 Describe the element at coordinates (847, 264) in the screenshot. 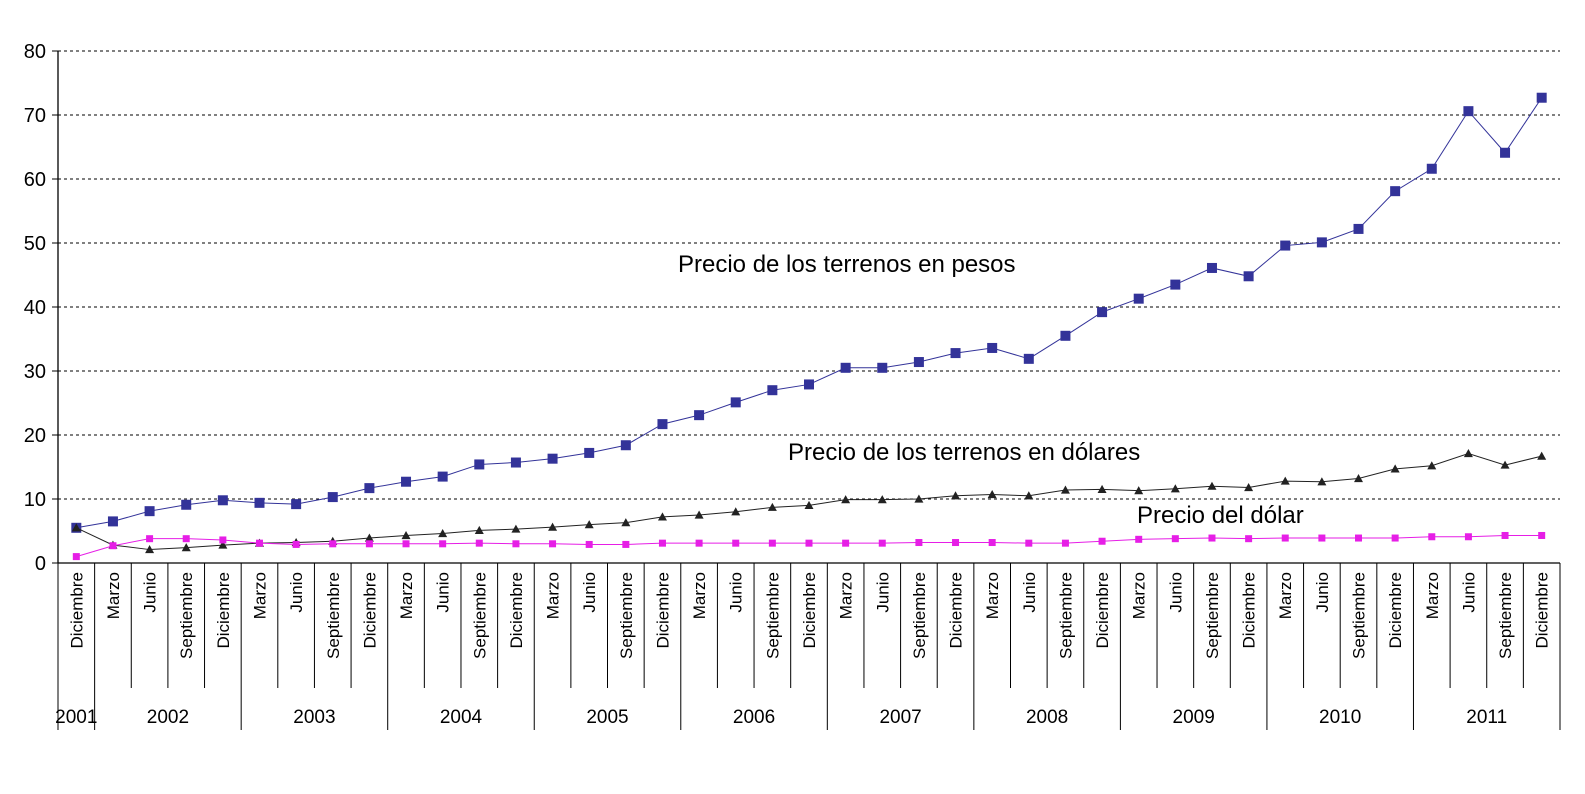

I see `annotation-pesos: Precio de los terrenos en pesos` at that location.